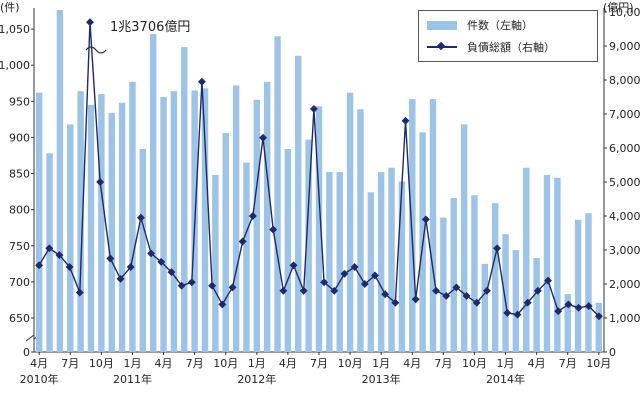 The image size is (640, 400). Describe the element at coordinates (624, 284) in the screenshot. I see `right-tick-label: 2,000` at that location.